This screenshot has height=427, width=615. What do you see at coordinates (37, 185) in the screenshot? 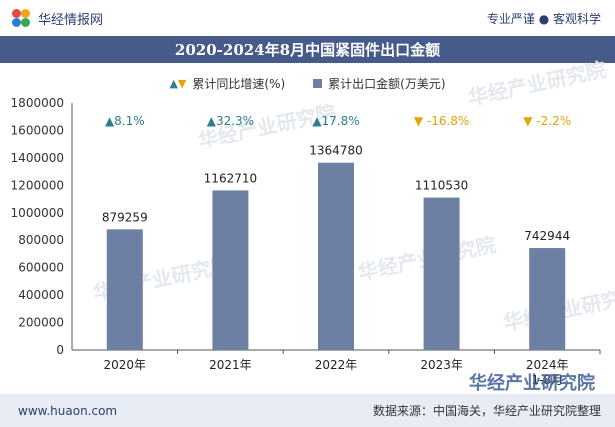
I see `y-tick-label-6: 1200000` at bounding box center [37, 185].